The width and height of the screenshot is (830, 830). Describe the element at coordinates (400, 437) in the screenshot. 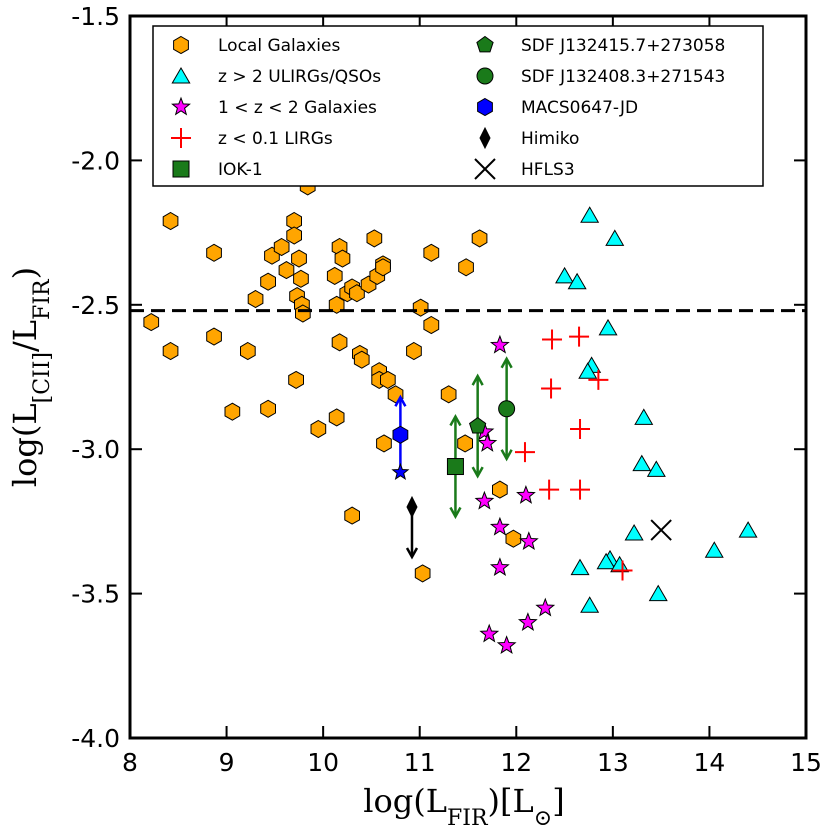

I see `series-macs0647-jd` at that location.